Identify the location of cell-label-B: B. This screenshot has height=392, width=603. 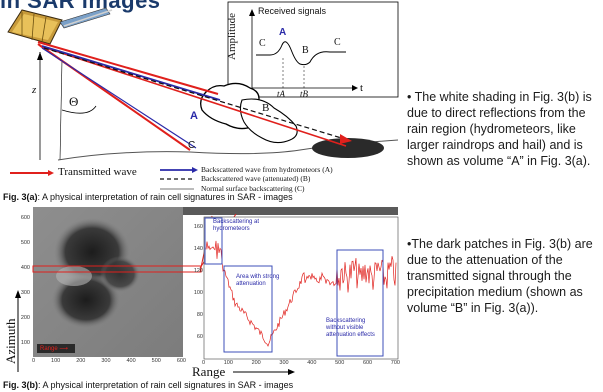
(266, 108).